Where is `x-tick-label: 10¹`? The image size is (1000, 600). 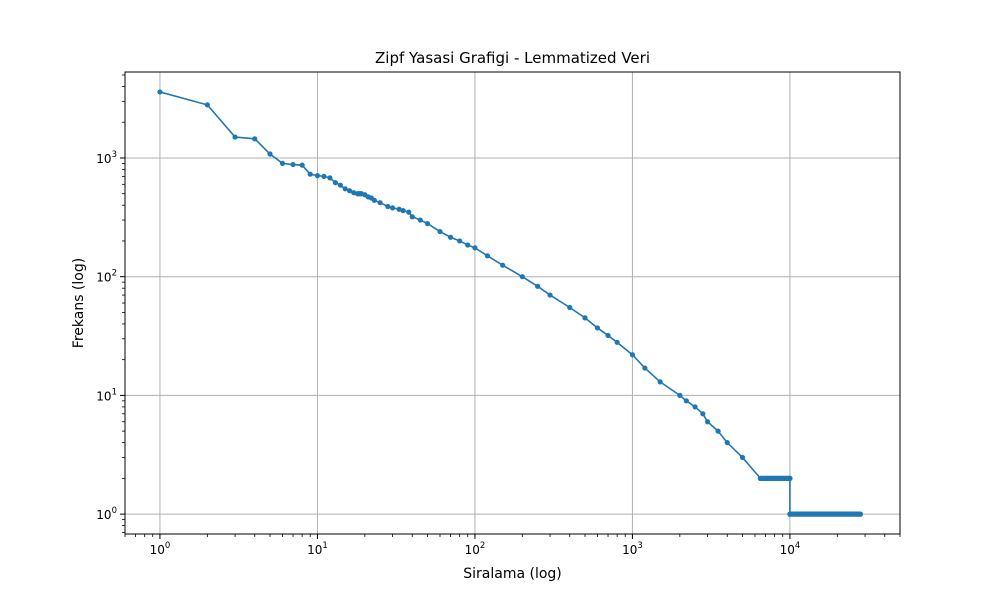 x-tick-label: 10¹ is located at coordinates (317, 549).